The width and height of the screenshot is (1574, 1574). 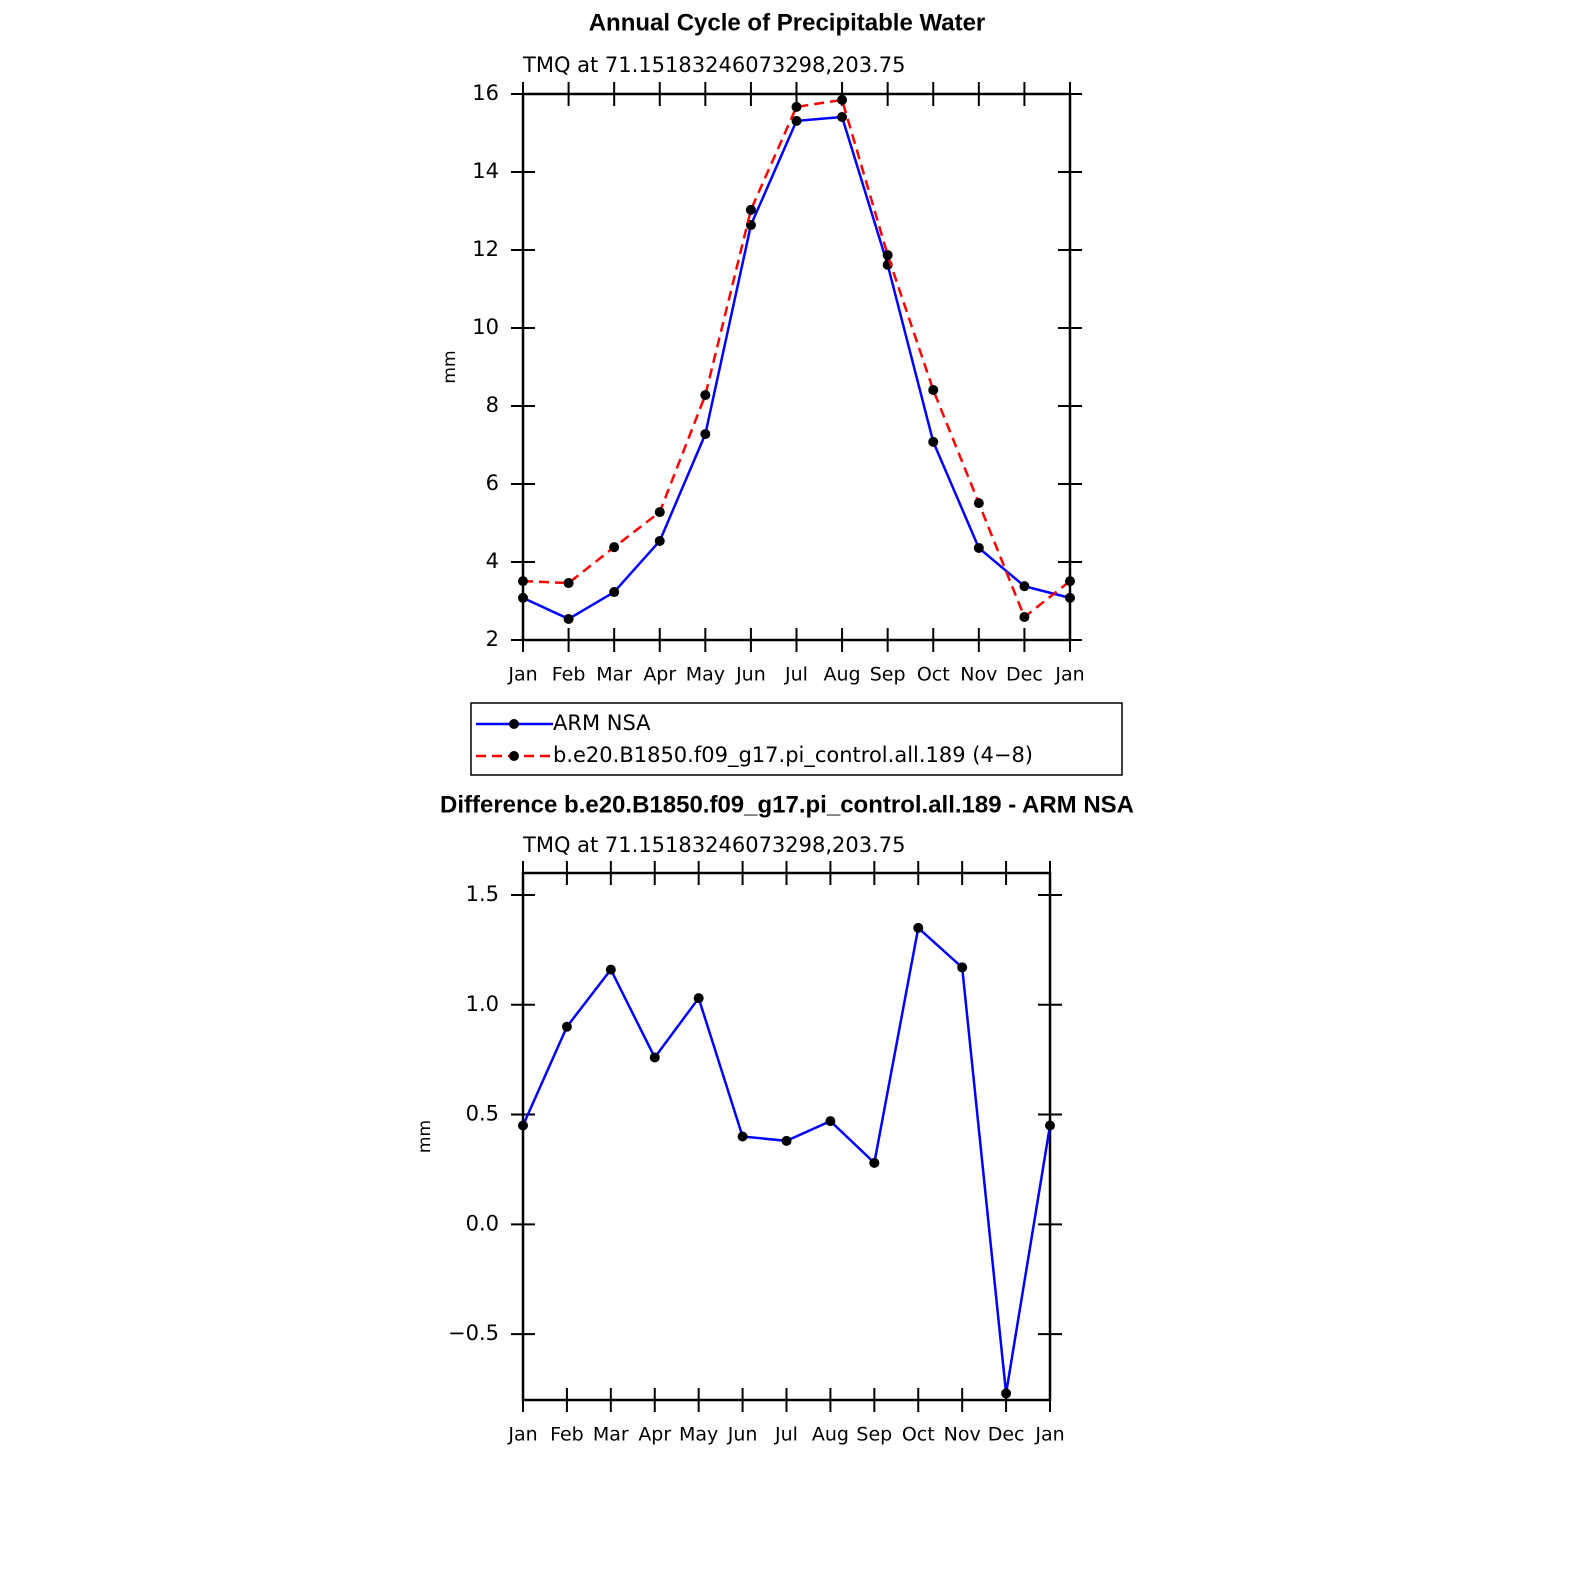 I want to click on legend-label: ARM NSA, so click(x=602, y=723).